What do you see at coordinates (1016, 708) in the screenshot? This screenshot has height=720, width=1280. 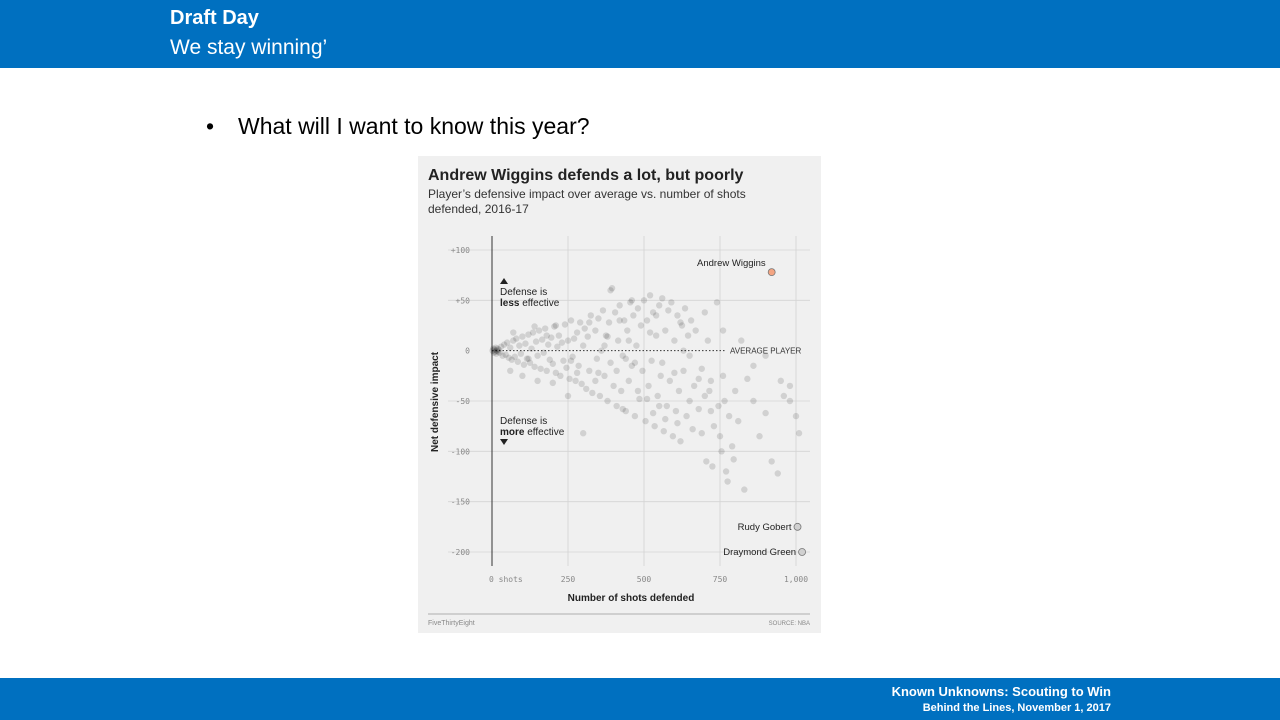 I see `footer-subtitle: Behind the Lines, November 1, 2017` at bounding box center [1016, 708].